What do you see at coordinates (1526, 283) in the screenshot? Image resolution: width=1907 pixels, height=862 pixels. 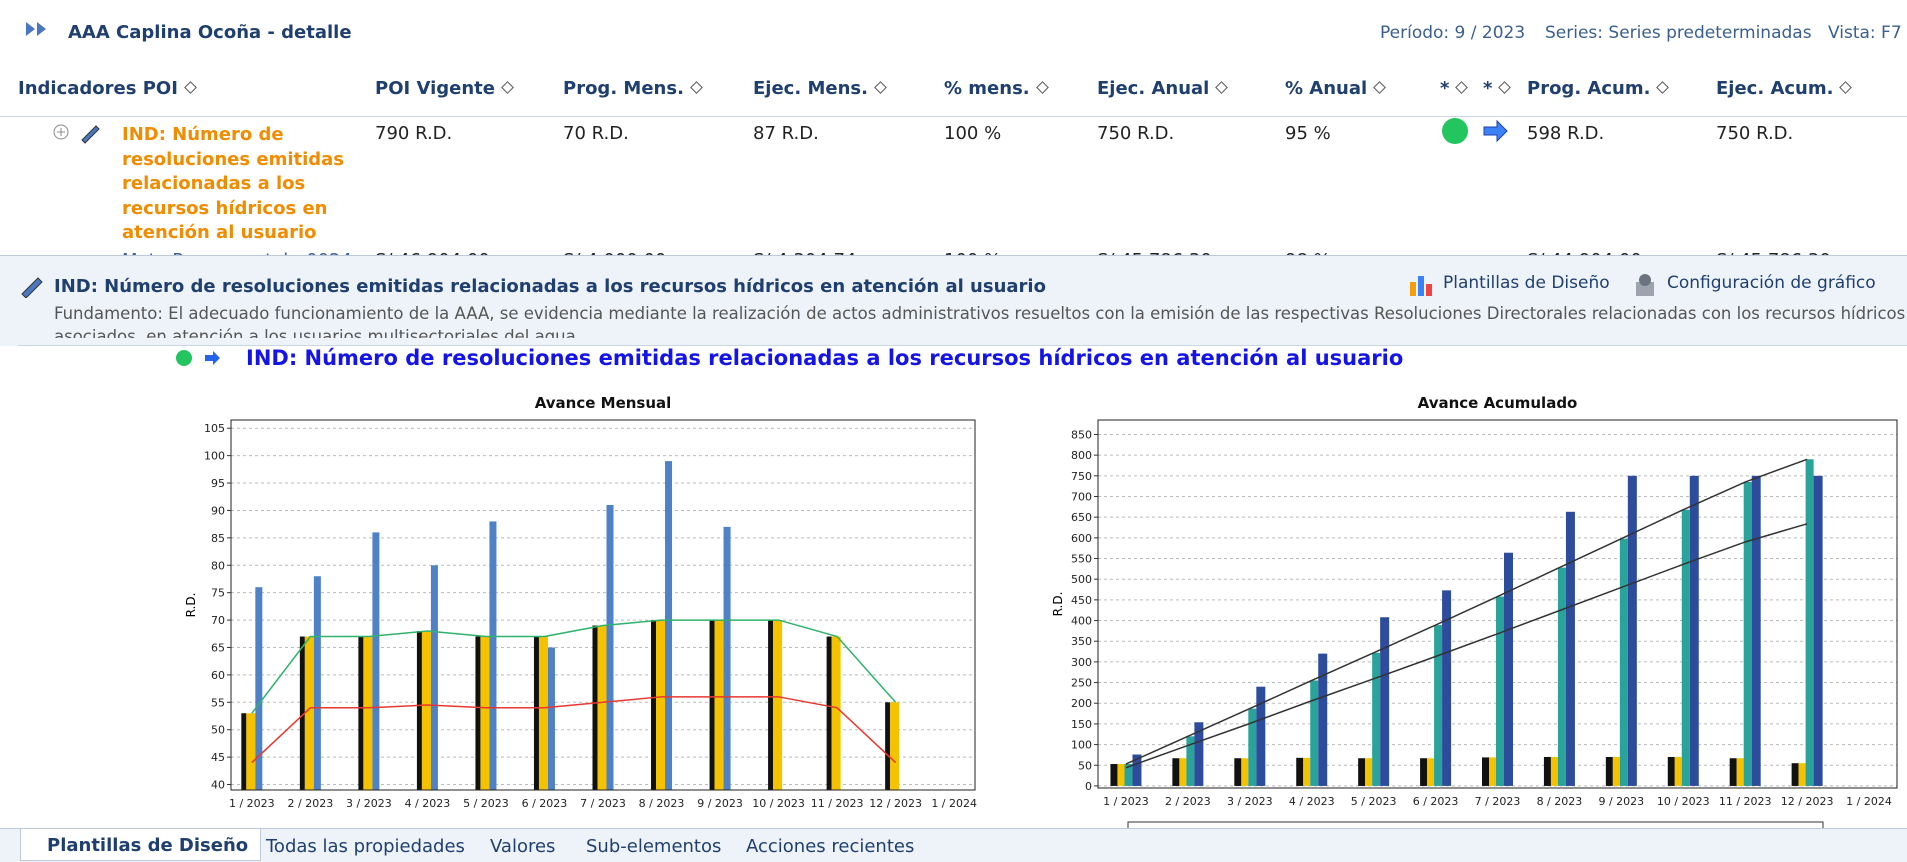 I see `templates-button: Plantillas de Diseño` at bounding box center [1526, 283].